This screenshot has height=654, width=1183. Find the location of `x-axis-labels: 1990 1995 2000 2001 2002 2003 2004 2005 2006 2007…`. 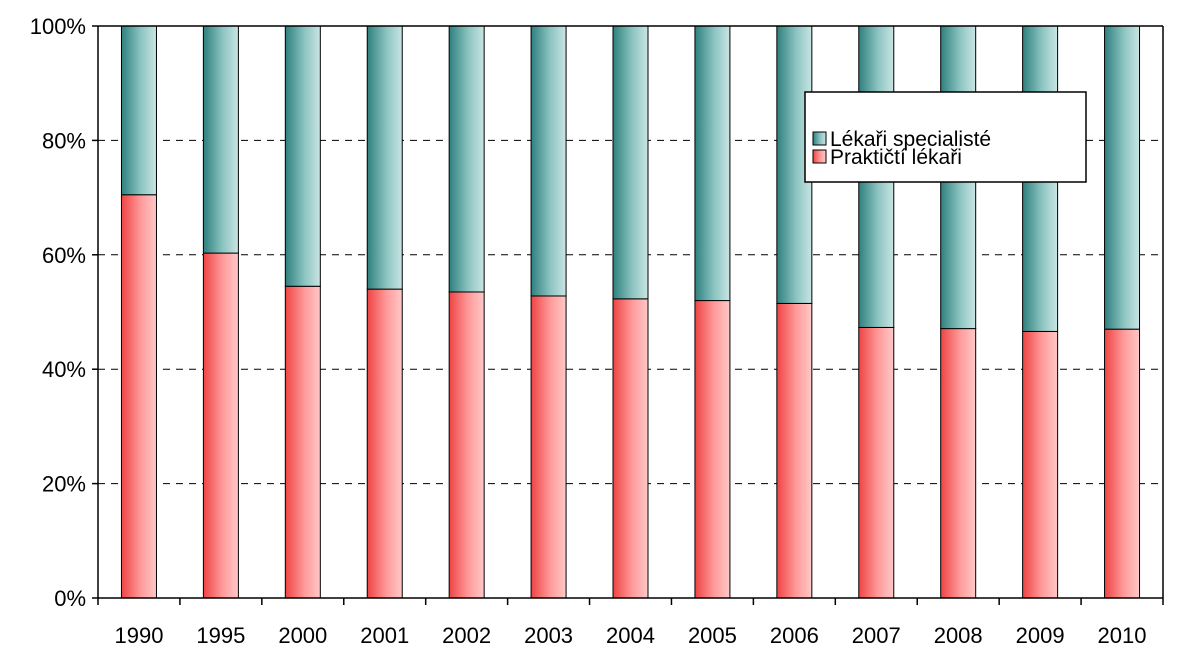

x-axis-labels: 1990 1995 2000 2001 2002 2003 2004 2005 2006 2007… is located at coordinates (630, 635).